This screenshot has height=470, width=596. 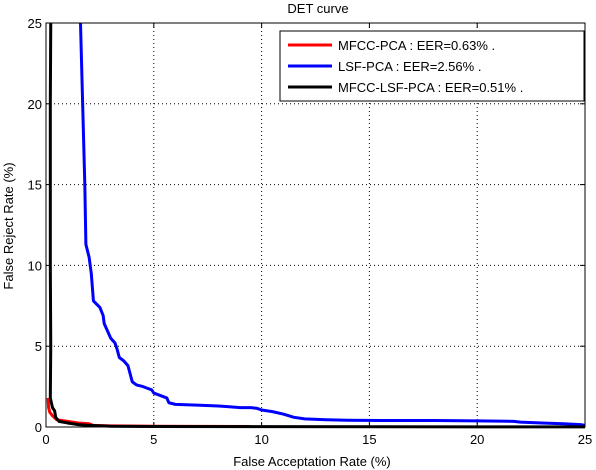 What do you see at coordinates (38, 427) in the screenshot?
I see `y-tick-label: 0` at bounding box center [38, 427].